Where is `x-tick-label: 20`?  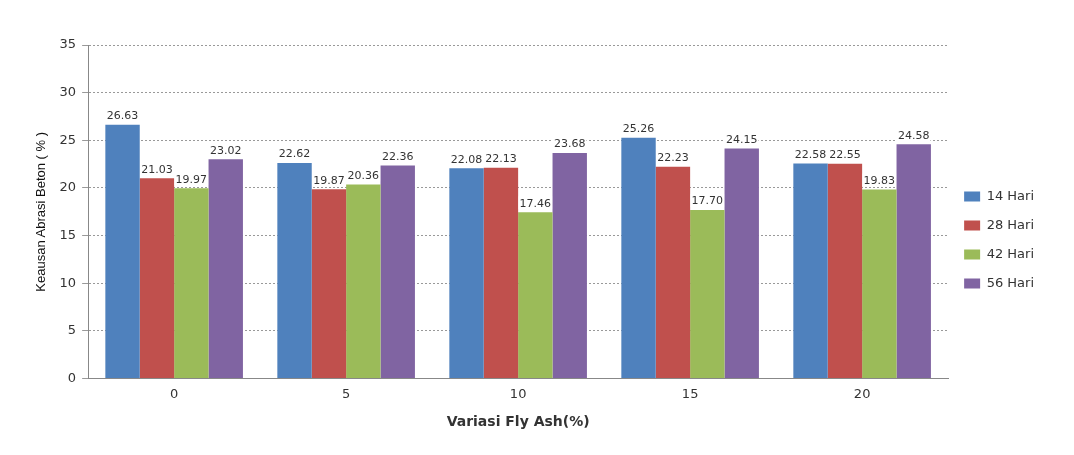 x-tick-label: 20 is located at coordinates (862, 393).